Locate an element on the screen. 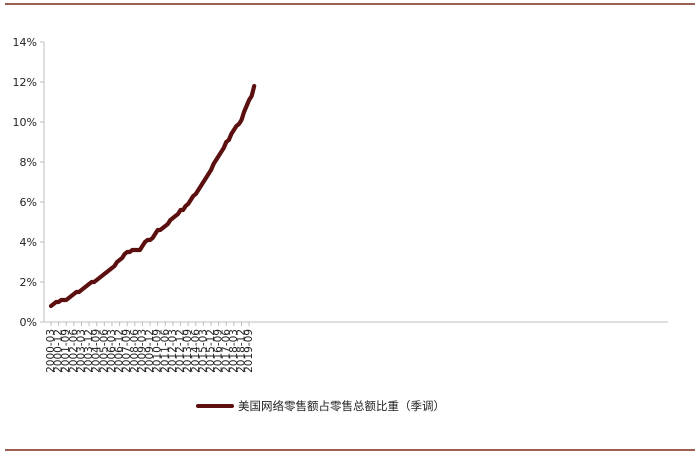 This screenshot has width=700, height=454. x-tick-label: 2015-12 is located at coordinates (211, 351).